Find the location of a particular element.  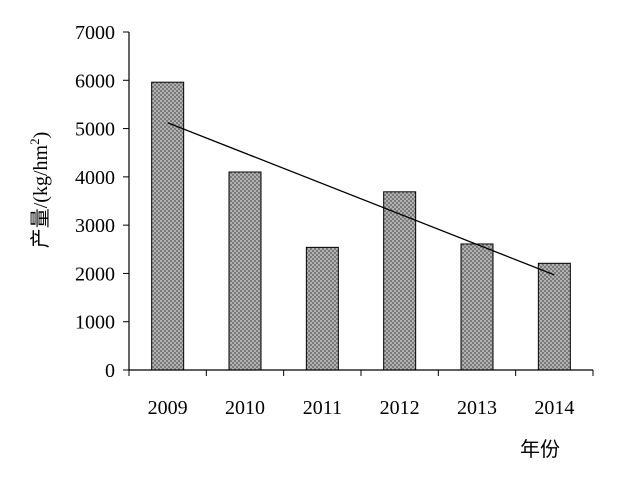

y-tick-labels: 0 1000 2000 3000 4000 5000 6000 7000 is located at coordinates (95, 202).